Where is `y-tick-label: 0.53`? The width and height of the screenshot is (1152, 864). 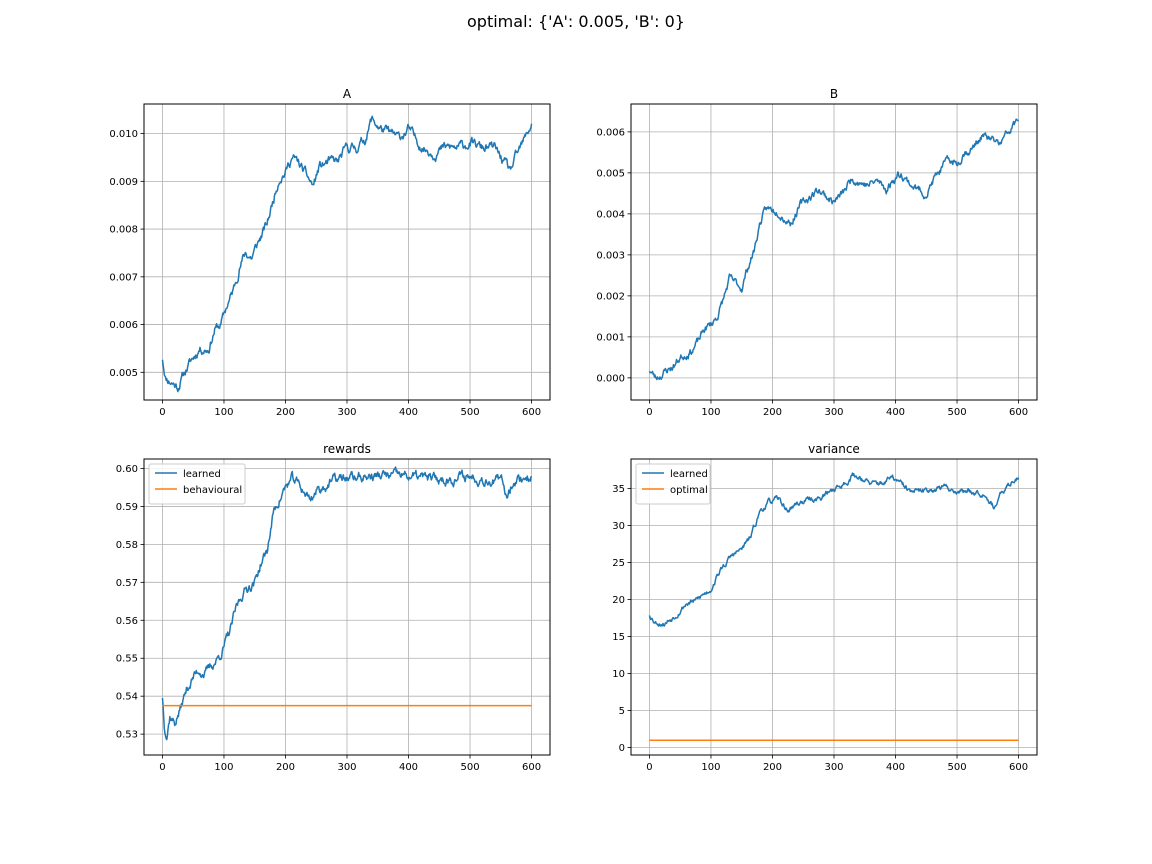 y-tick-label: 0.53 is located at coordinates (127, 735).